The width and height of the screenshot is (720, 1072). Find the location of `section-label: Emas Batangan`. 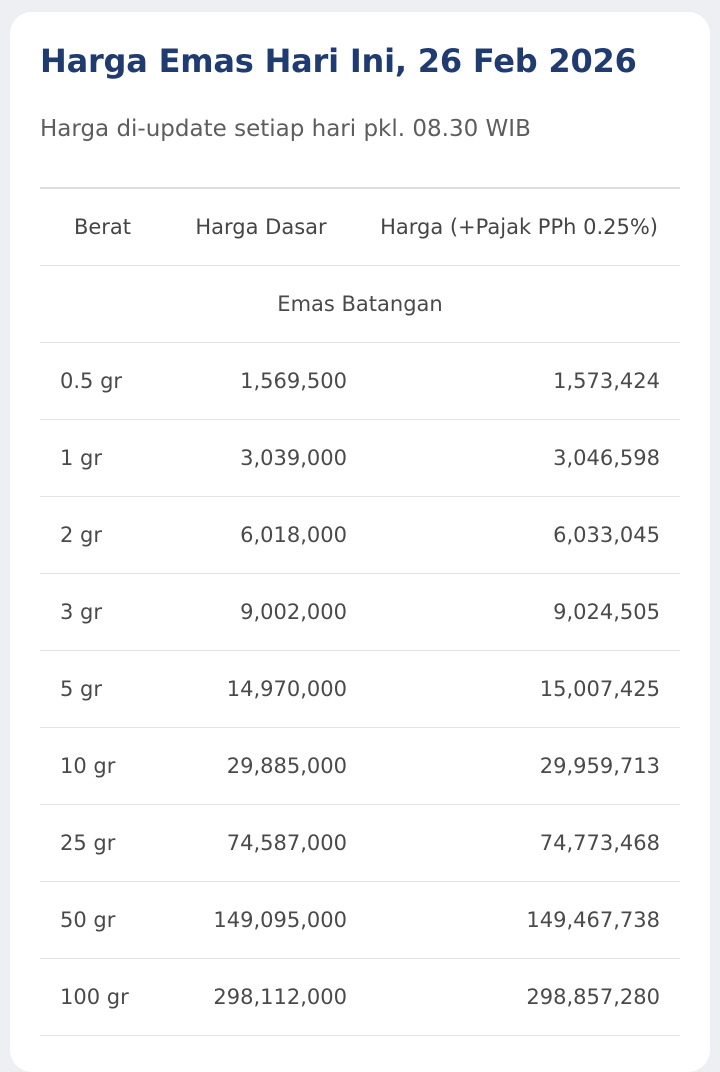

section-label: Emas Batangan is located at coordinates (360, 303).